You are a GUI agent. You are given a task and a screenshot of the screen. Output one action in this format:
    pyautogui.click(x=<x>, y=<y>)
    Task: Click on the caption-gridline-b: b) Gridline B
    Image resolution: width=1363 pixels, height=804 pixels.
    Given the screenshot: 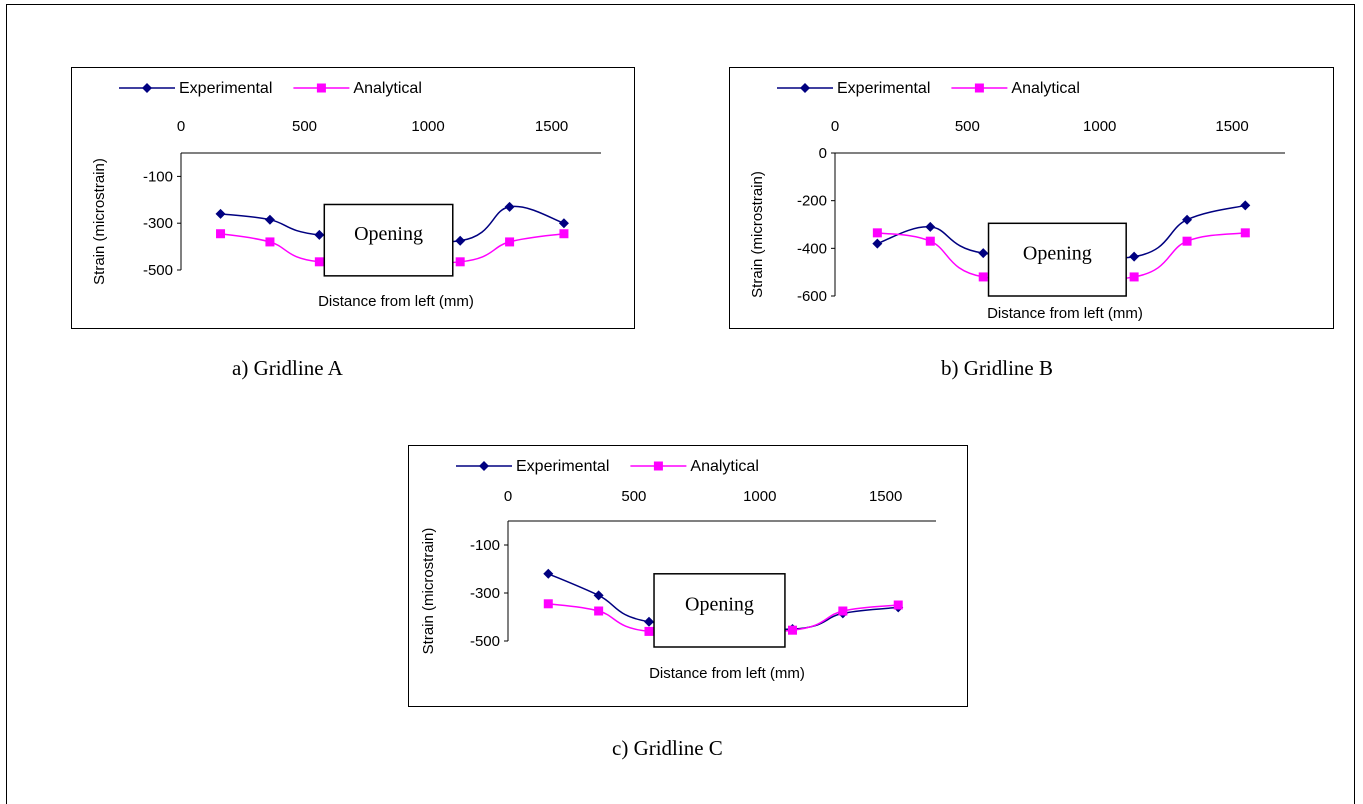 What is the action you would take?
    pyautogui.click(x=997, y=368)
    